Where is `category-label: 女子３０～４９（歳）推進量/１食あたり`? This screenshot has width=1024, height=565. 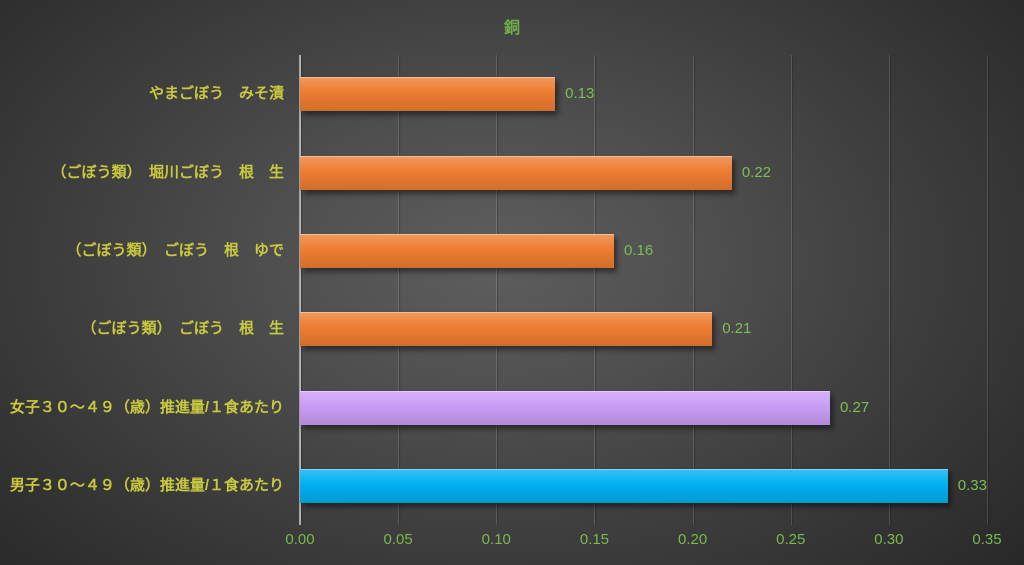 category-label: 女子３０～４９（歳）推進量/１食あたり is located at coordinates (146, 407).